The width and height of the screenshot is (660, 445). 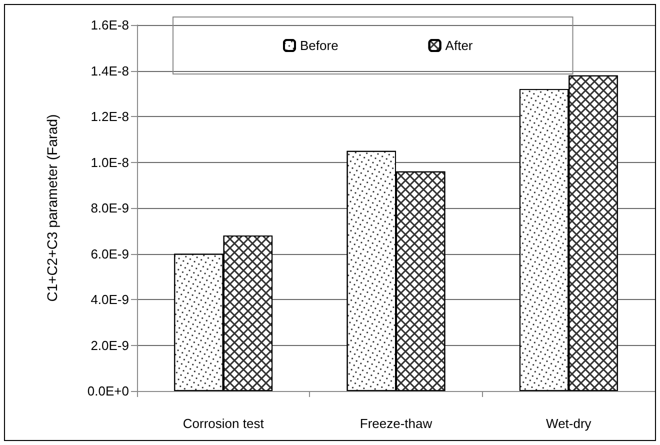 I want to click on y-tick-label: 1.4E-8, so click(x=109, y=70).